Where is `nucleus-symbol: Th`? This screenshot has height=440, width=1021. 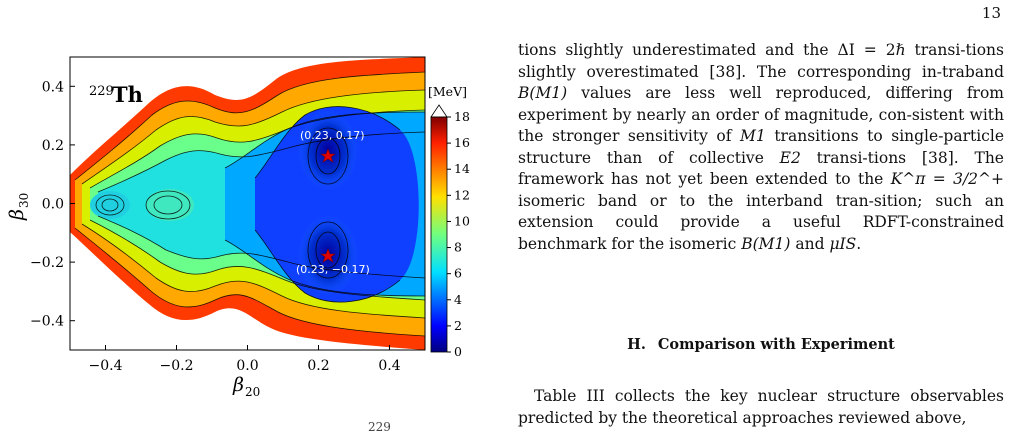 nucleus-symbol: Th is located at coordinates (127, 94).